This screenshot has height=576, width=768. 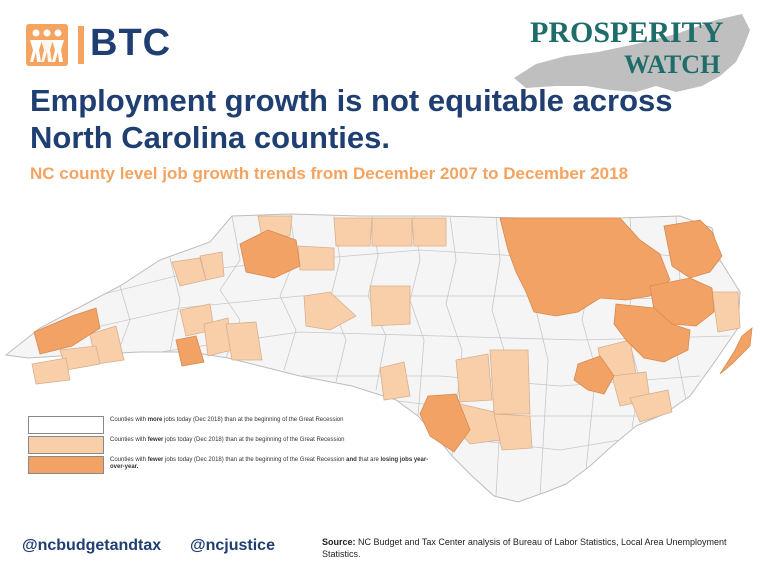 What do you see at coordinates (672, 64) in the screenshot?
I see `brand-line-2: WATCH` at bounding box center [672, 64].